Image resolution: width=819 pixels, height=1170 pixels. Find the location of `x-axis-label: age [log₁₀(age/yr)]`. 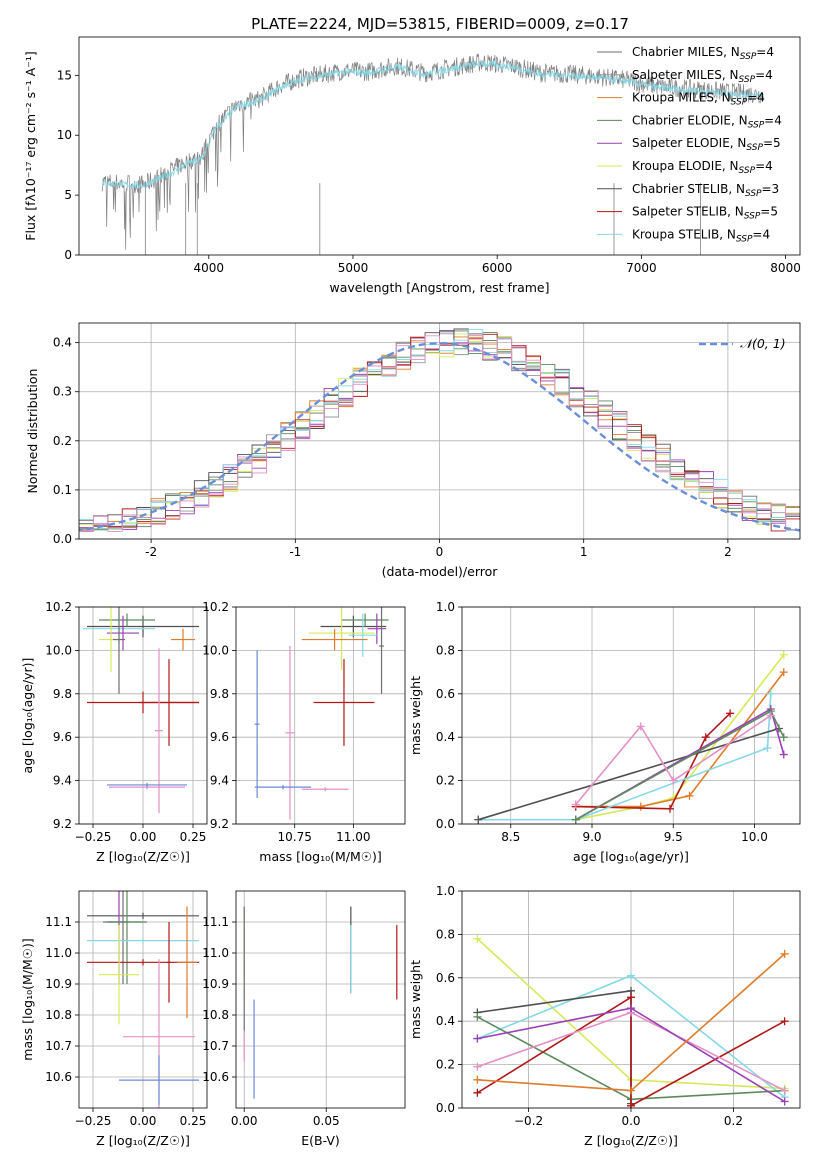

x-axis-label: age [log₁₀(age/yr)] is located at coordinates (631, 856).